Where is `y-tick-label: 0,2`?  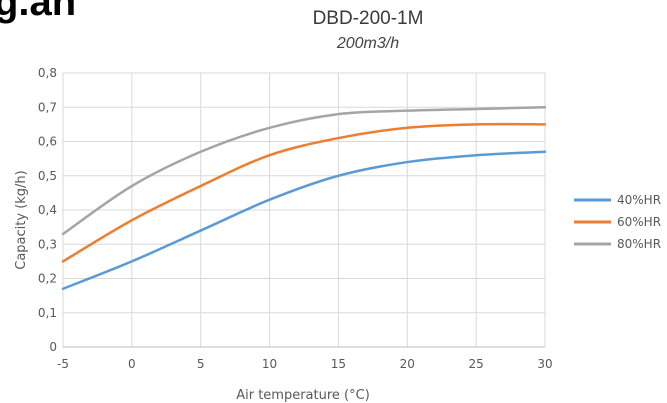
y-tick-label: 0,2 is located at coordinates (47, 279).